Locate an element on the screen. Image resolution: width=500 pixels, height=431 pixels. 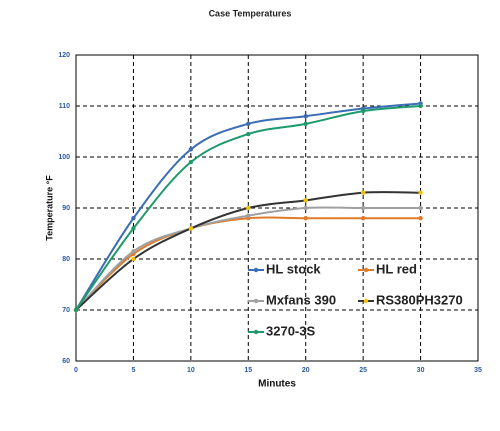
legend-label: RS380PH3270 is located at coordinates (419, 299).